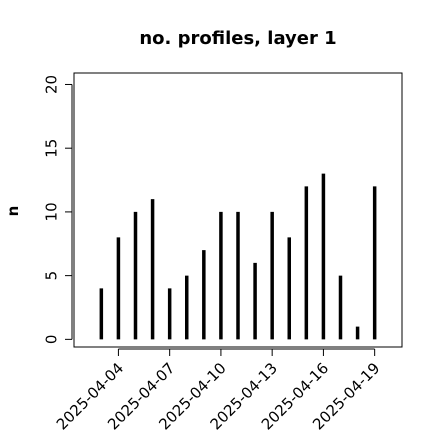 The height and width of the screenshot is (440, 440). Describe the element at coordinates (52, 84) in the screenshot. I see `y-tick-label: 20` at that location.